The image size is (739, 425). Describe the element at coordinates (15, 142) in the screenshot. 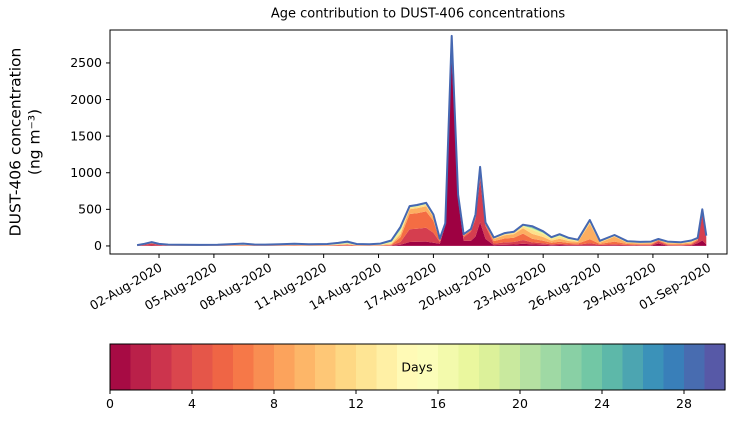

I see `y-axis-label-line1: DUST-406 concentration` at that location.